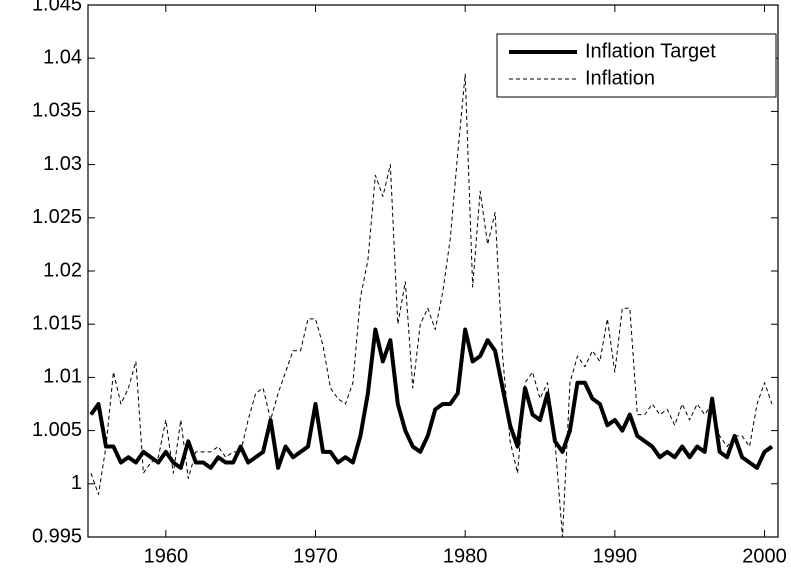 This screenshot has height=569, width=791. I want to click on y-tick-label: 1, so click(76, 483).